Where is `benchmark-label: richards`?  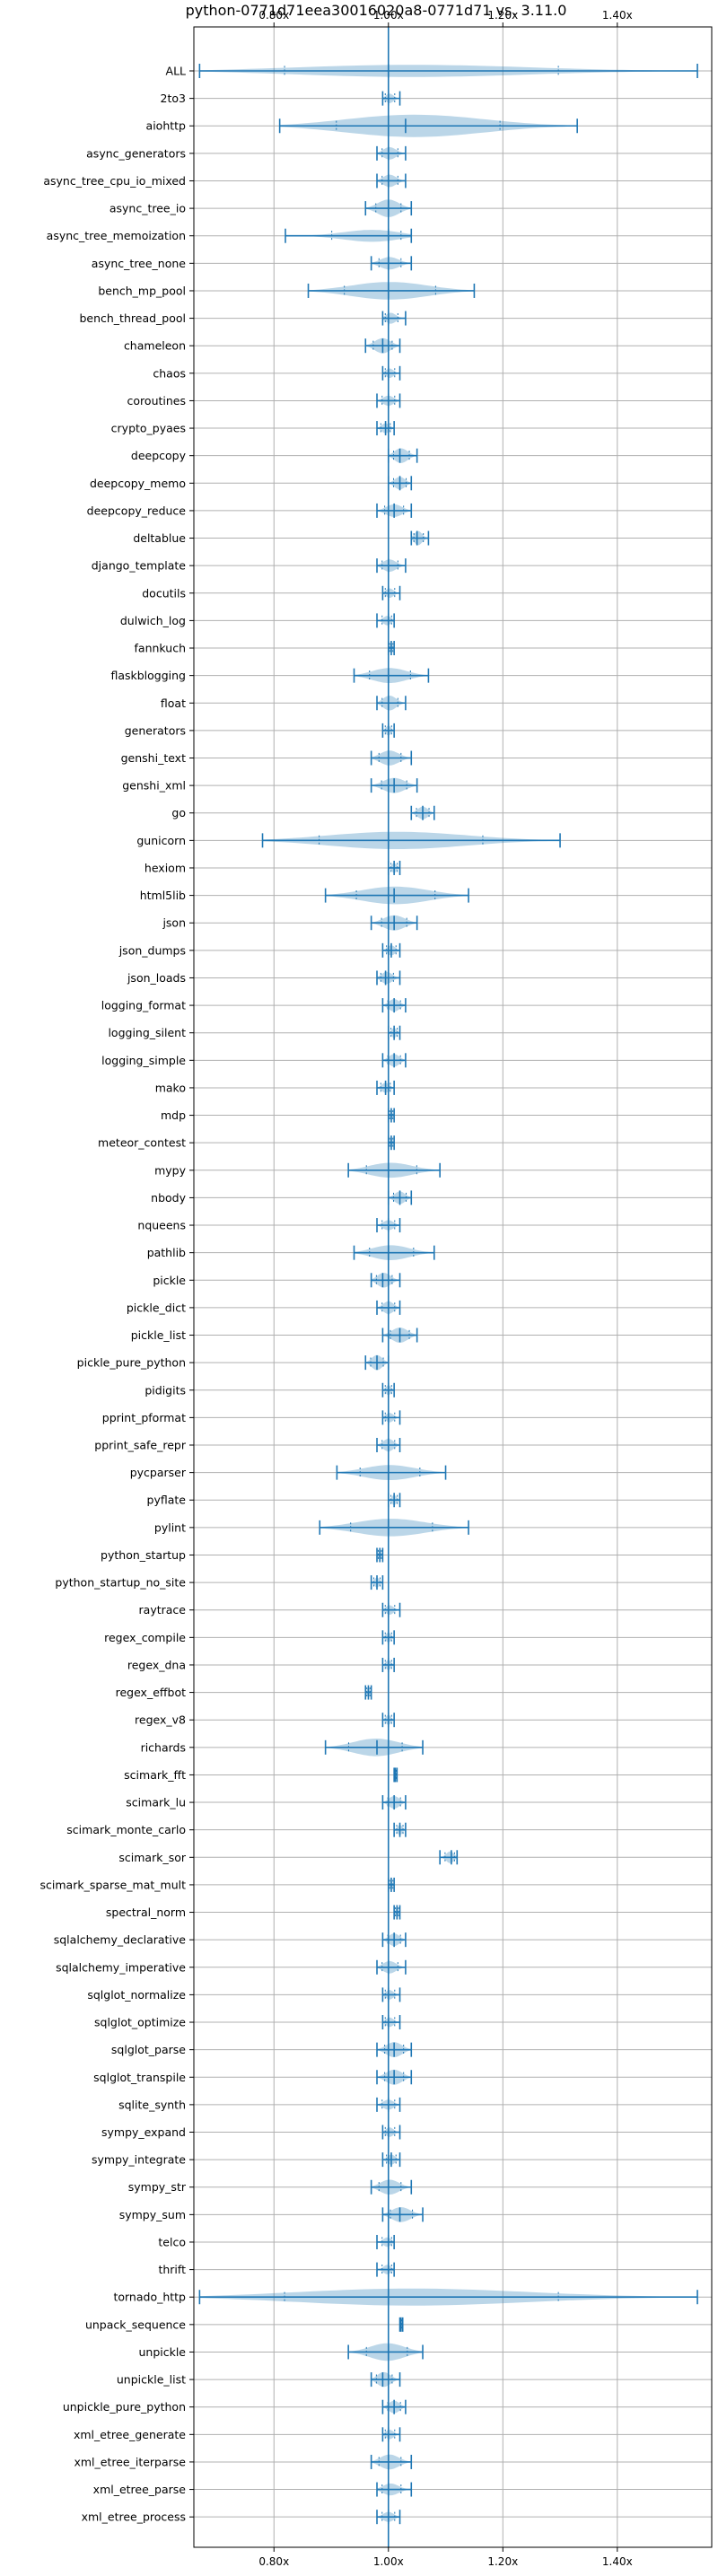
benchmark-label: richards is located at coordinates (163, 1747).